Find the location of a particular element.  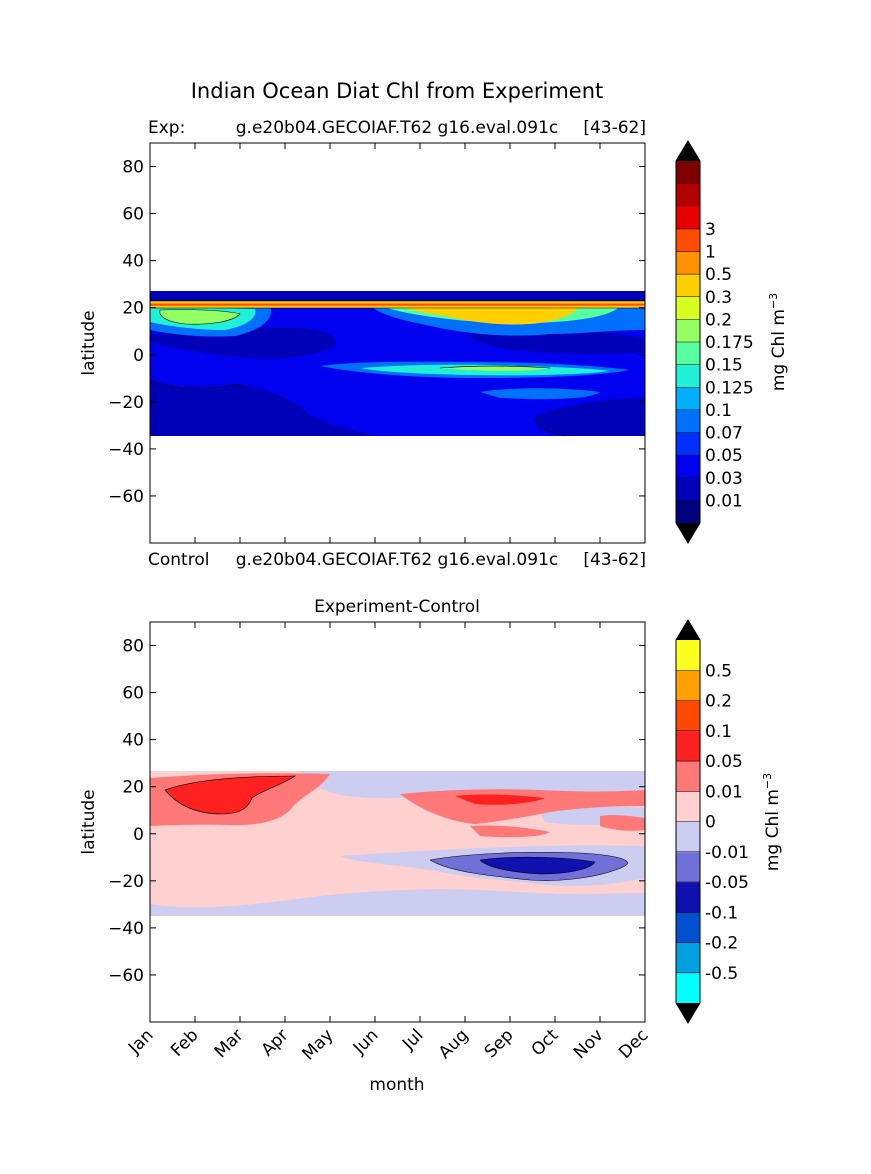

bottom-colorbar-outline is located at coordinates (688, 821).